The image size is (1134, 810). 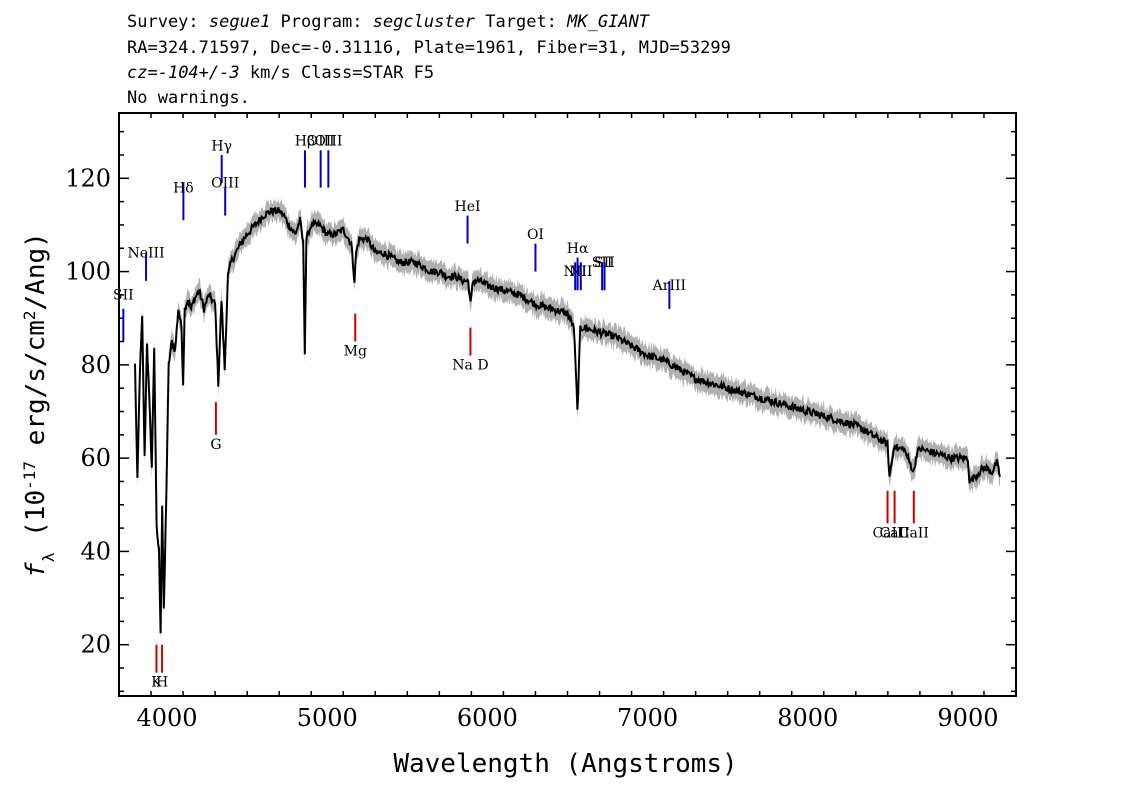 What do you see at coordinates (95, 645) in the screenshot?
I see `y-tick-label: 20` at bounding box center [95, 645].